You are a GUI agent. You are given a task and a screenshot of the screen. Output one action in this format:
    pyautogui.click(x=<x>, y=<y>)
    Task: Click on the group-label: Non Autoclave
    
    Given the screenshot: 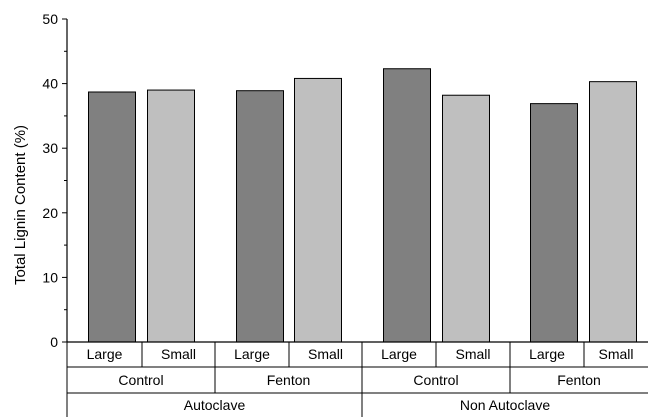 What is the action you would take?
    pyautogui.click(x=505, y=405)
    